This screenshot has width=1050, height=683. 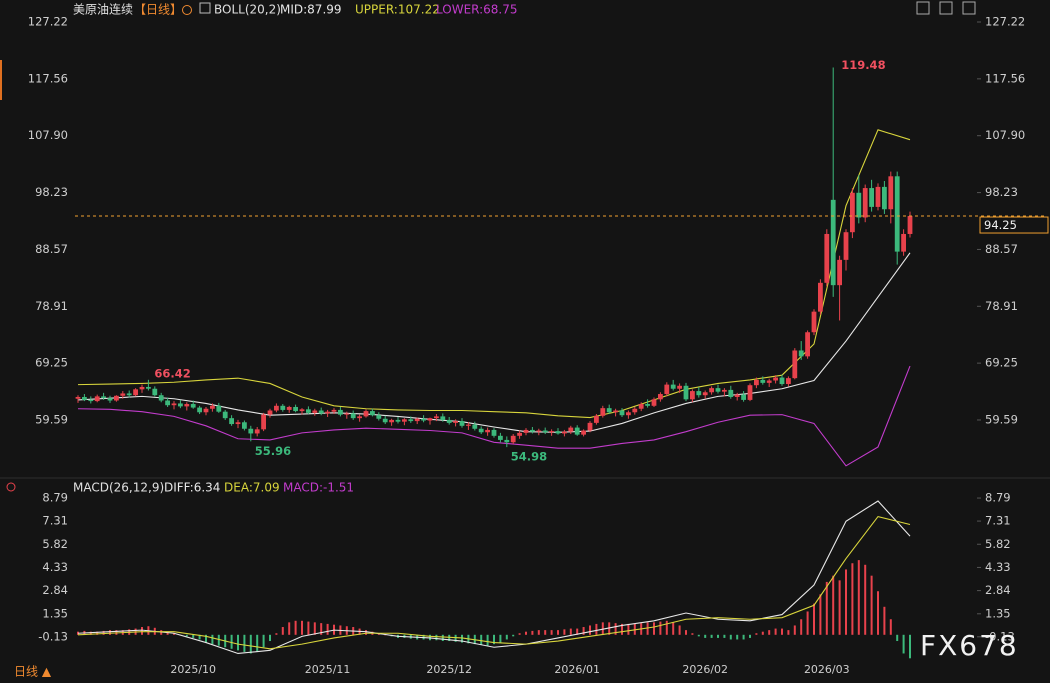 I want to click on y-tick-label: 117.56, so click(x=1005, y=78).